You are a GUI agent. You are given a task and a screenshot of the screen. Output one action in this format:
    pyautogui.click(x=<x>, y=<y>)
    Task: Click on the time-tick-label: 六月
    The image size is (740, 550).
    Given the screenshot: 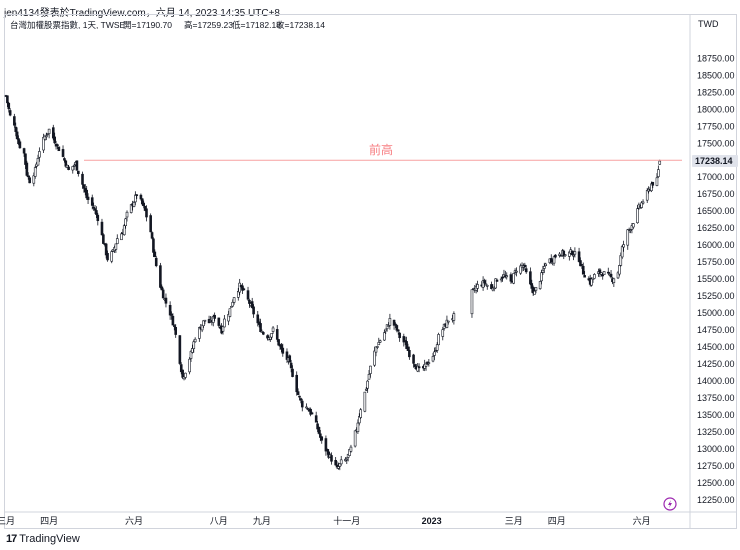 What is the action you would take?
    pyautogui.click(x=642, y=520)
    